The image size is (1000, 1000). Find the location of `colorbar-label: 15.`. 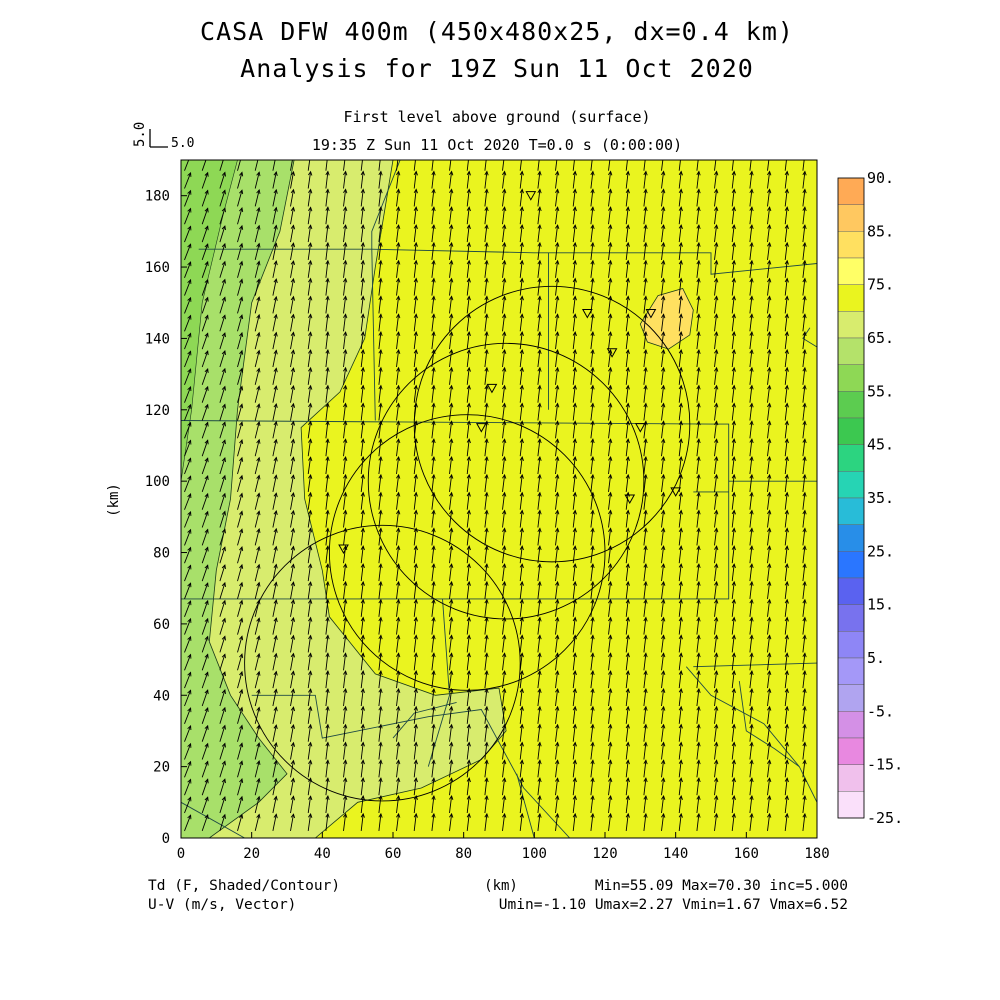

colorbar-label: 15. is located at coordinates (880, 605).